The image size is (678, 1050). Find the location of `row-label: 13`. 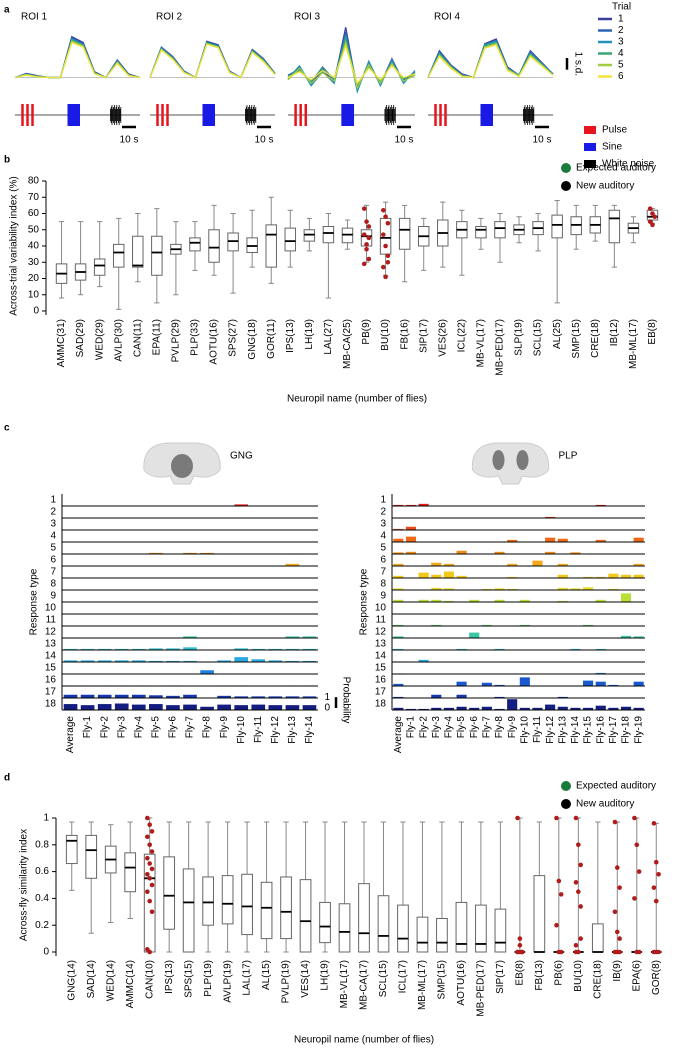

row-label: 13 is located at coordinates (381, 644).